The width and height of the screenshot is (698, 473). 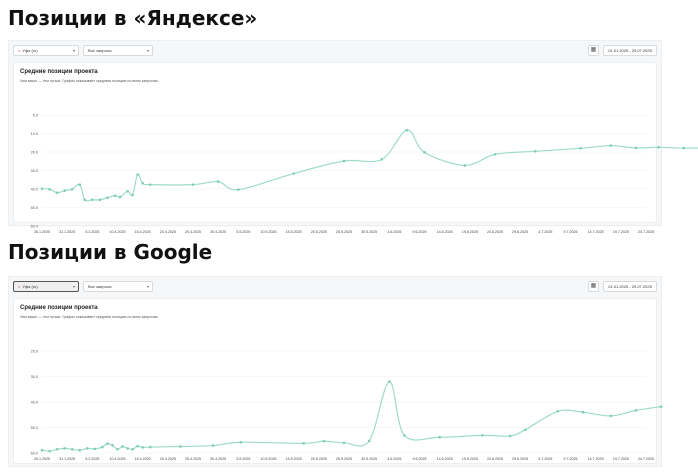 I want to click on x-tick-label: 25.4.2025, so click(x=193, y=459).